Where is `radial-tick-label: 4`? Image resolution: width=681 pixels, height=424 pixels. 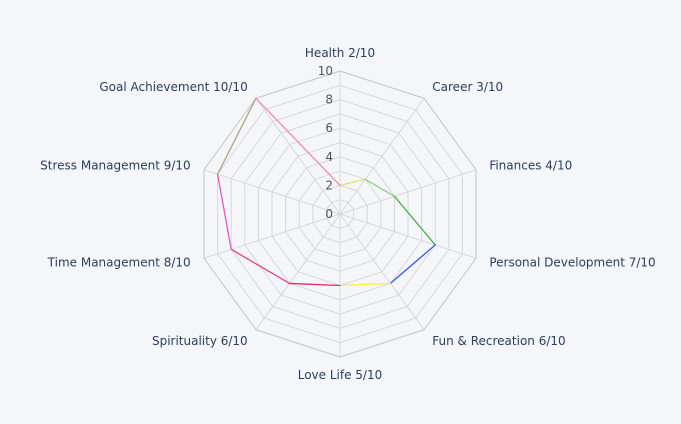 radial-tick-label: 4 is located at coordinates (329, 157).